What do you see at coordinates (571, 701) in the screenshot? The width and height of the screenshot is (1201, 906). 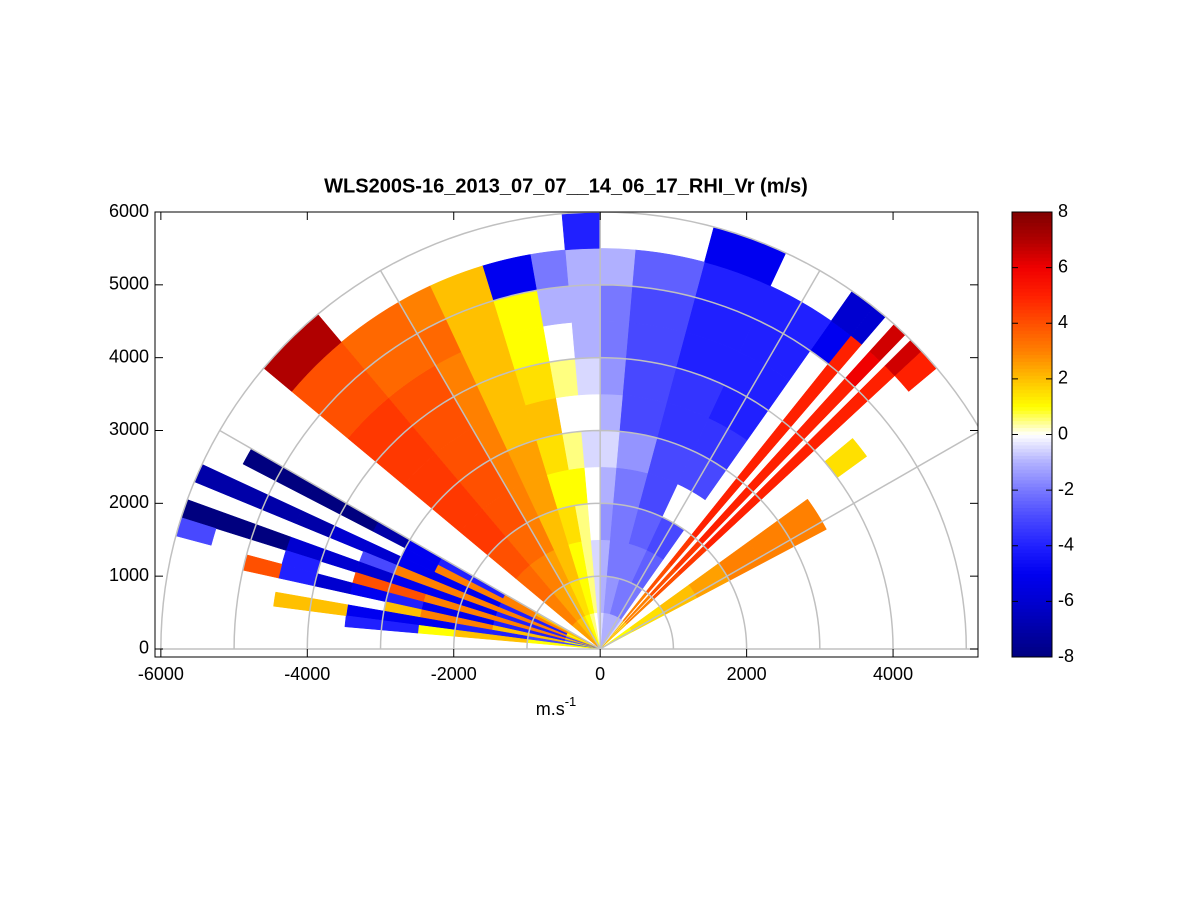 I see `x-label-superscript: -1` at bounding box center [571, 701].